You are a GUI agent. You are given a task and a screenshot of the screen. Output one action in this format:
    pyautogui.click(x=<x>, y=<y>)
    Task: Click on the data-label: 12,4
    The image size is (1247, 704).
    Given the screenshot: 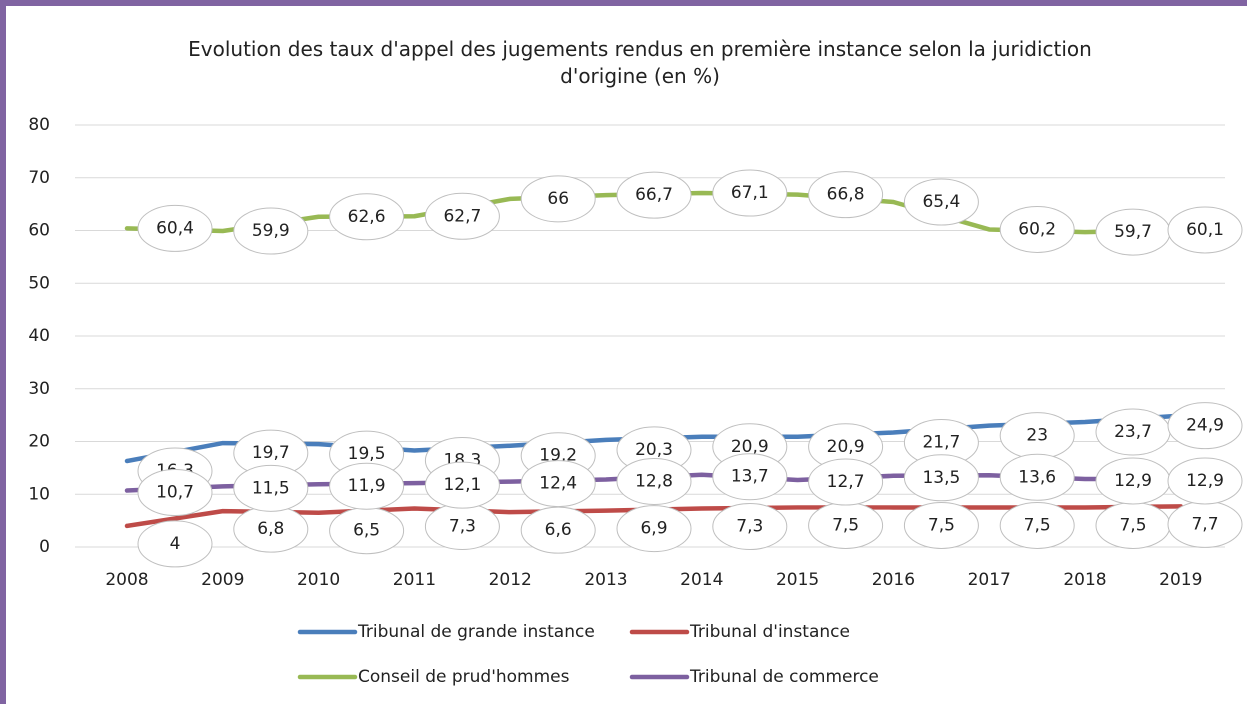 What is the action you would take?
    pyautogui.click(x=558, y=484)
    